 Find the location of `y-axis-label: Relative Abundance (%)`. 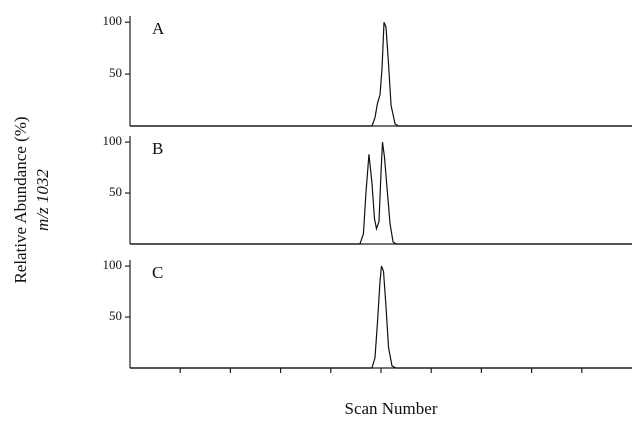

y-axis-label: Relative Abundance (%) is located at coordinates (20, 199).